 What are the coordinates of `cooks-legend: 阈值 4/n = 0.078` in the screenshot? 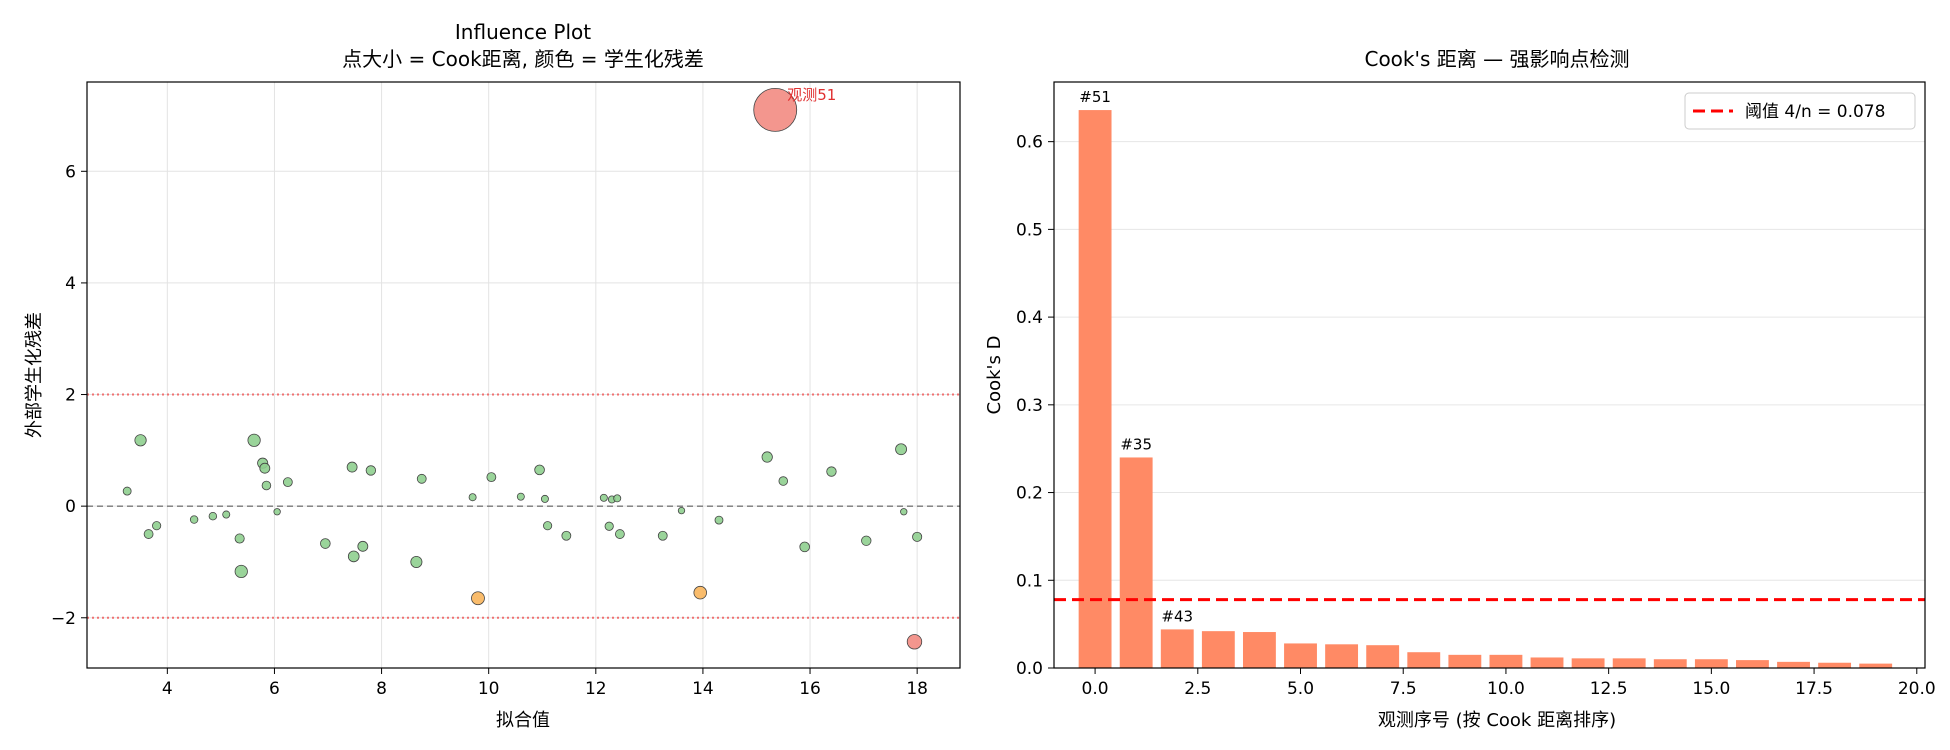 It's located at (1800, 111).